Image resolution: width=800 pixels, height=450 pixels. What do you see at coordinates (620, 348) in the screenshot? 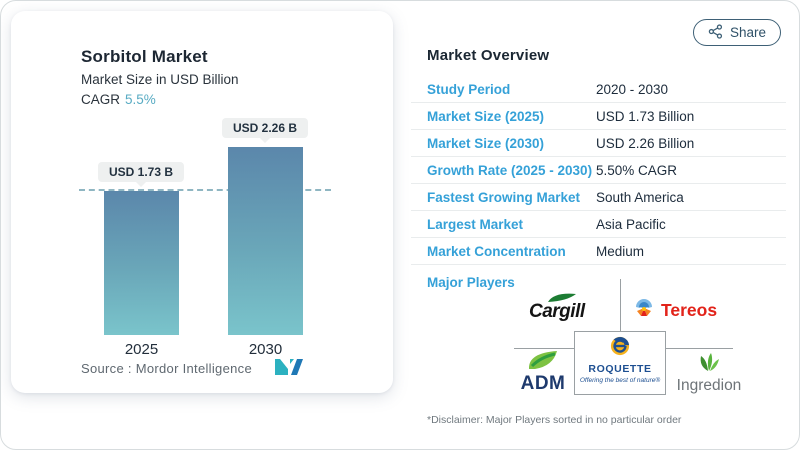
I see `roquette-sphere-icon` at bounding box center [620, 348].